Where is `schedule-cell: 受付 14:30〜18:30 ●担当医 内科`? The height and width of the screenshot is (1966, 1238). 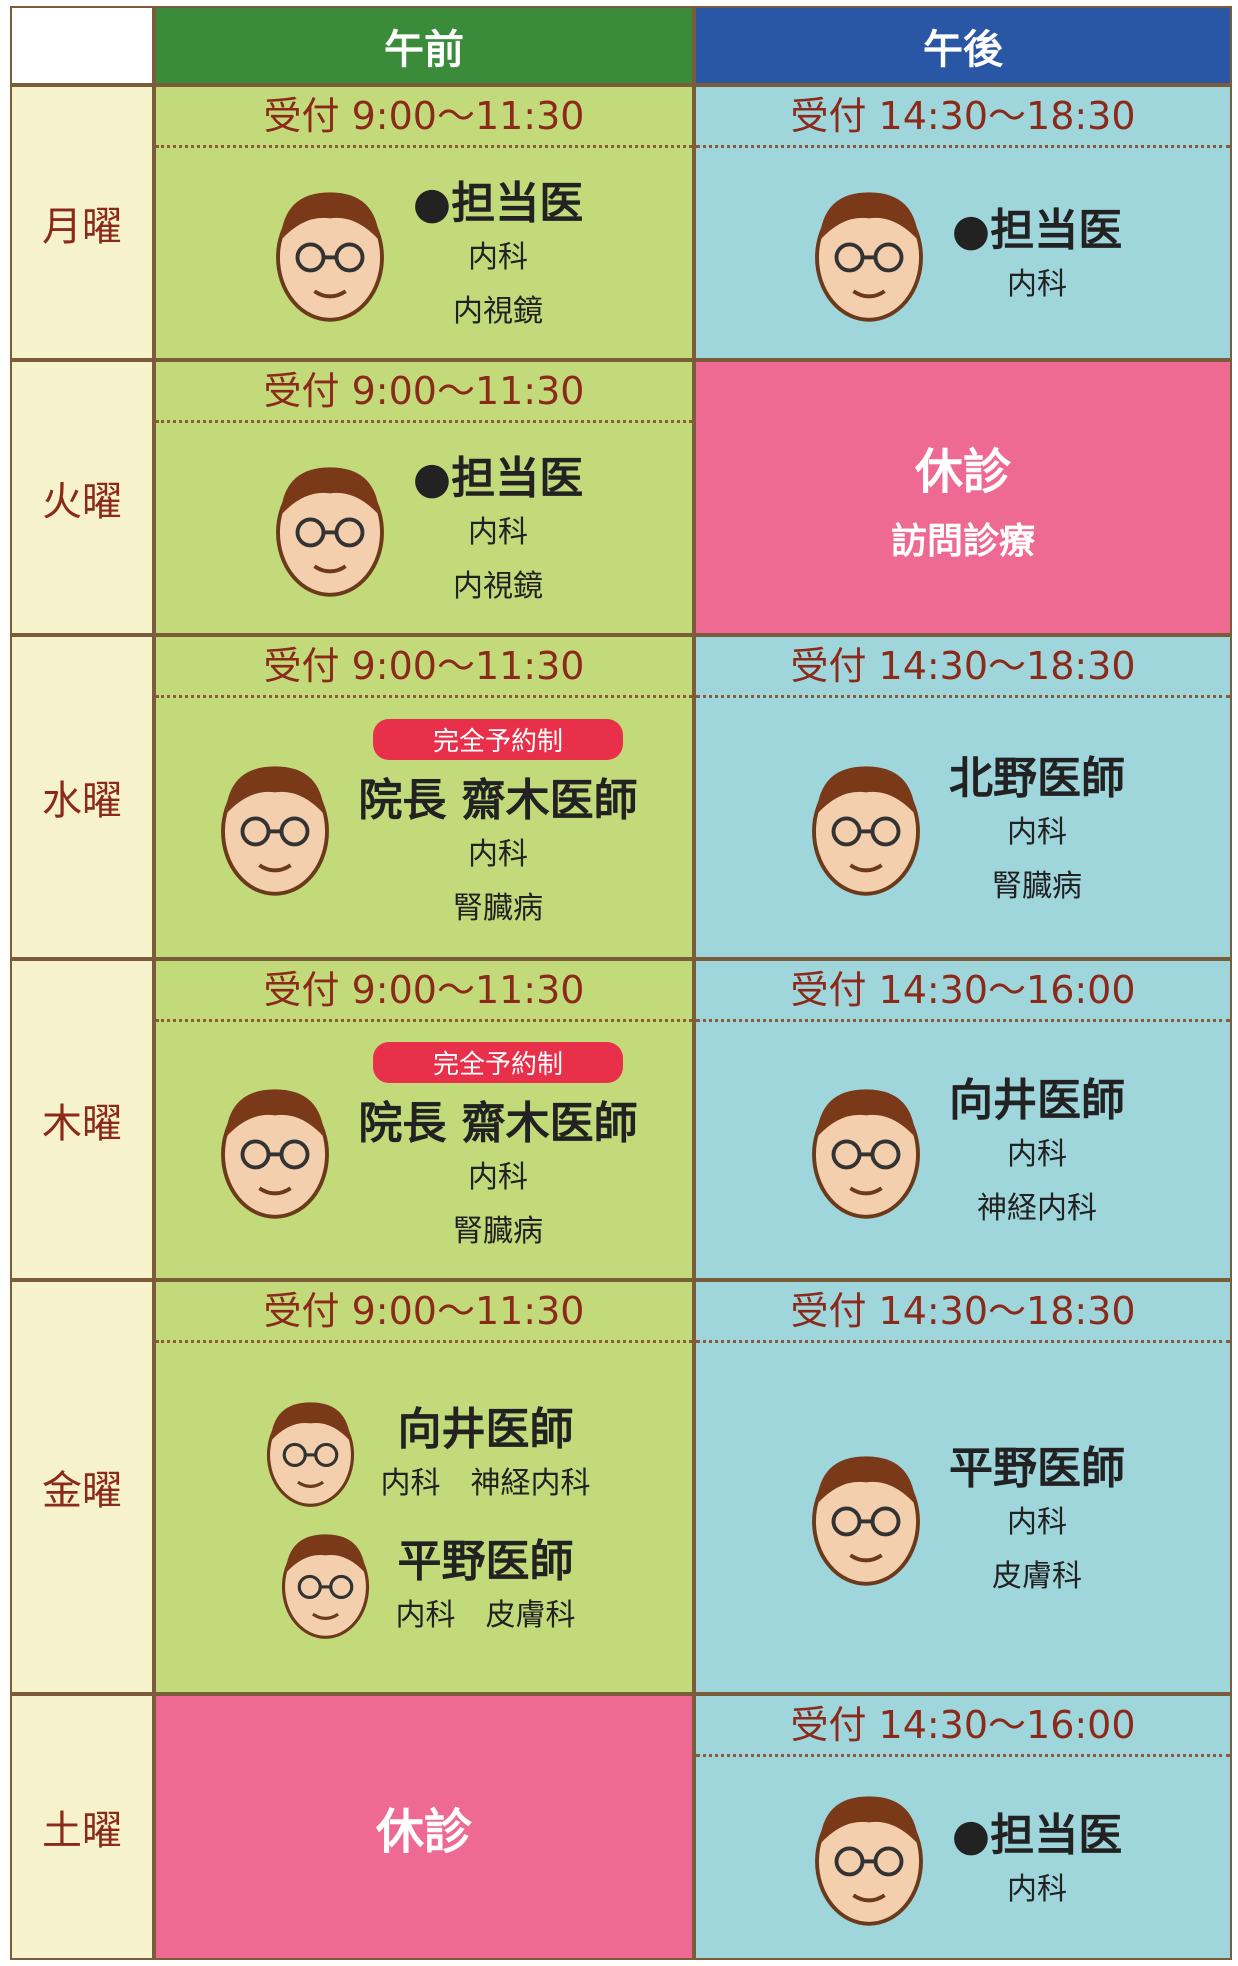
schedule-cell: 受付 14:30〜18:30 ●担当医 内科 is located at coordinates (963, 222).